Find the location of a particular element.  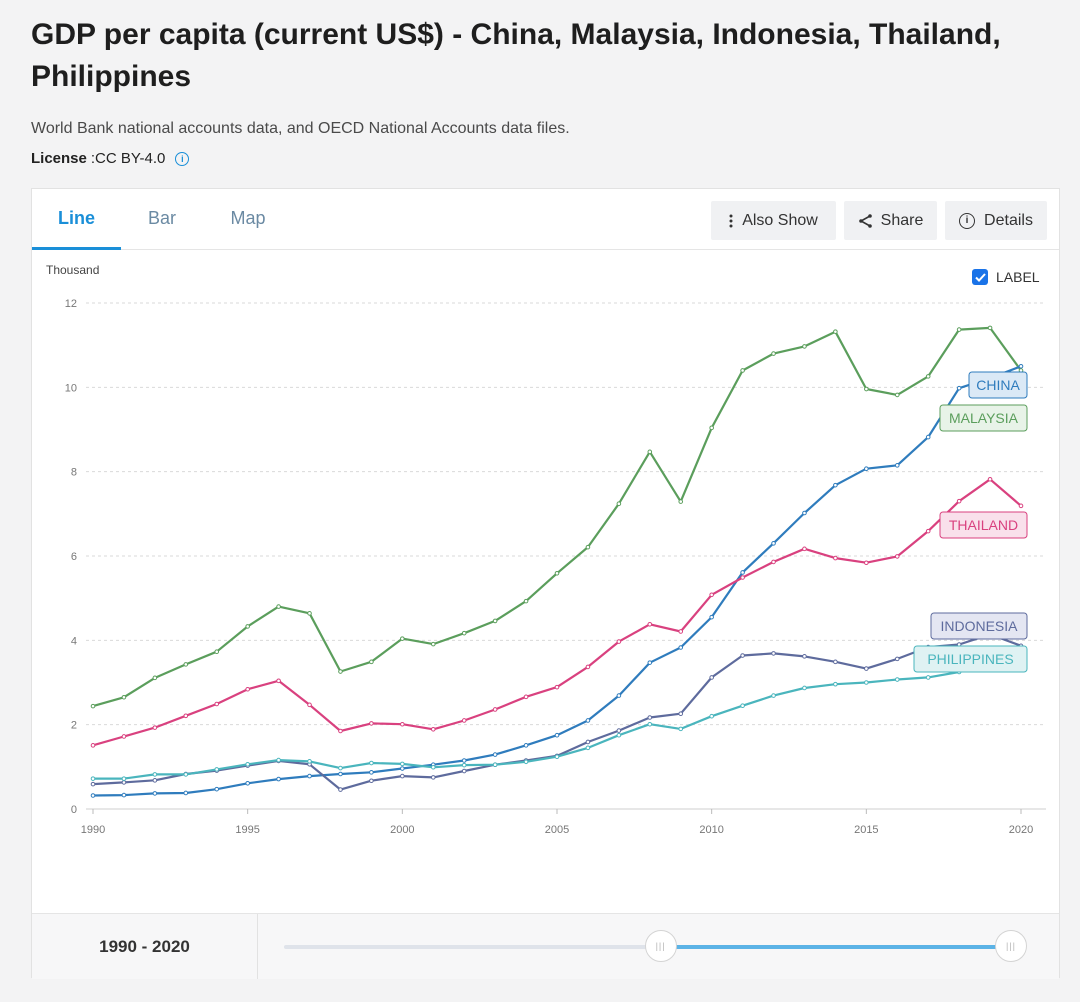

series-label-box-thailand is located at coordinates (983, 525).